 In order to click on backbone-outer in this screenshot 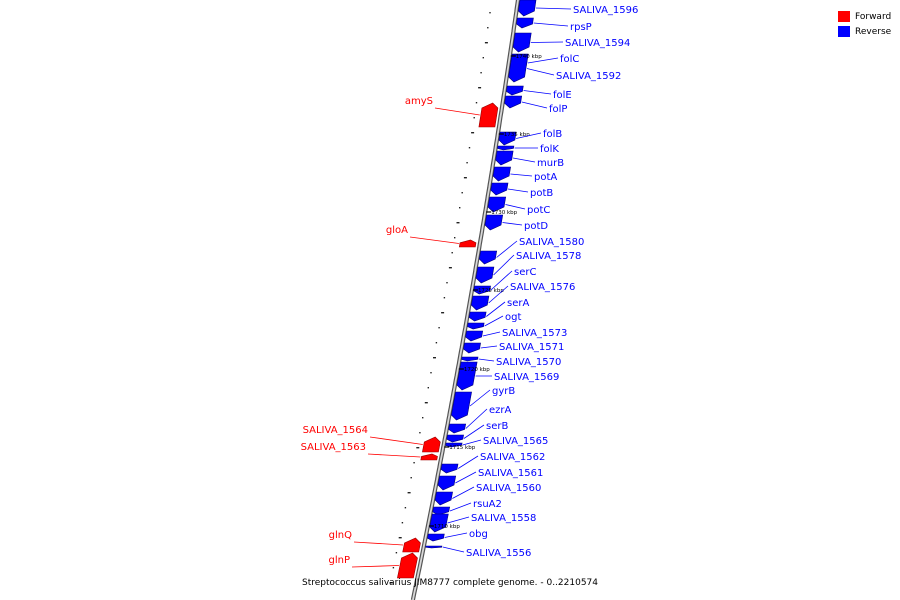, I will do `click(465, 300)`.